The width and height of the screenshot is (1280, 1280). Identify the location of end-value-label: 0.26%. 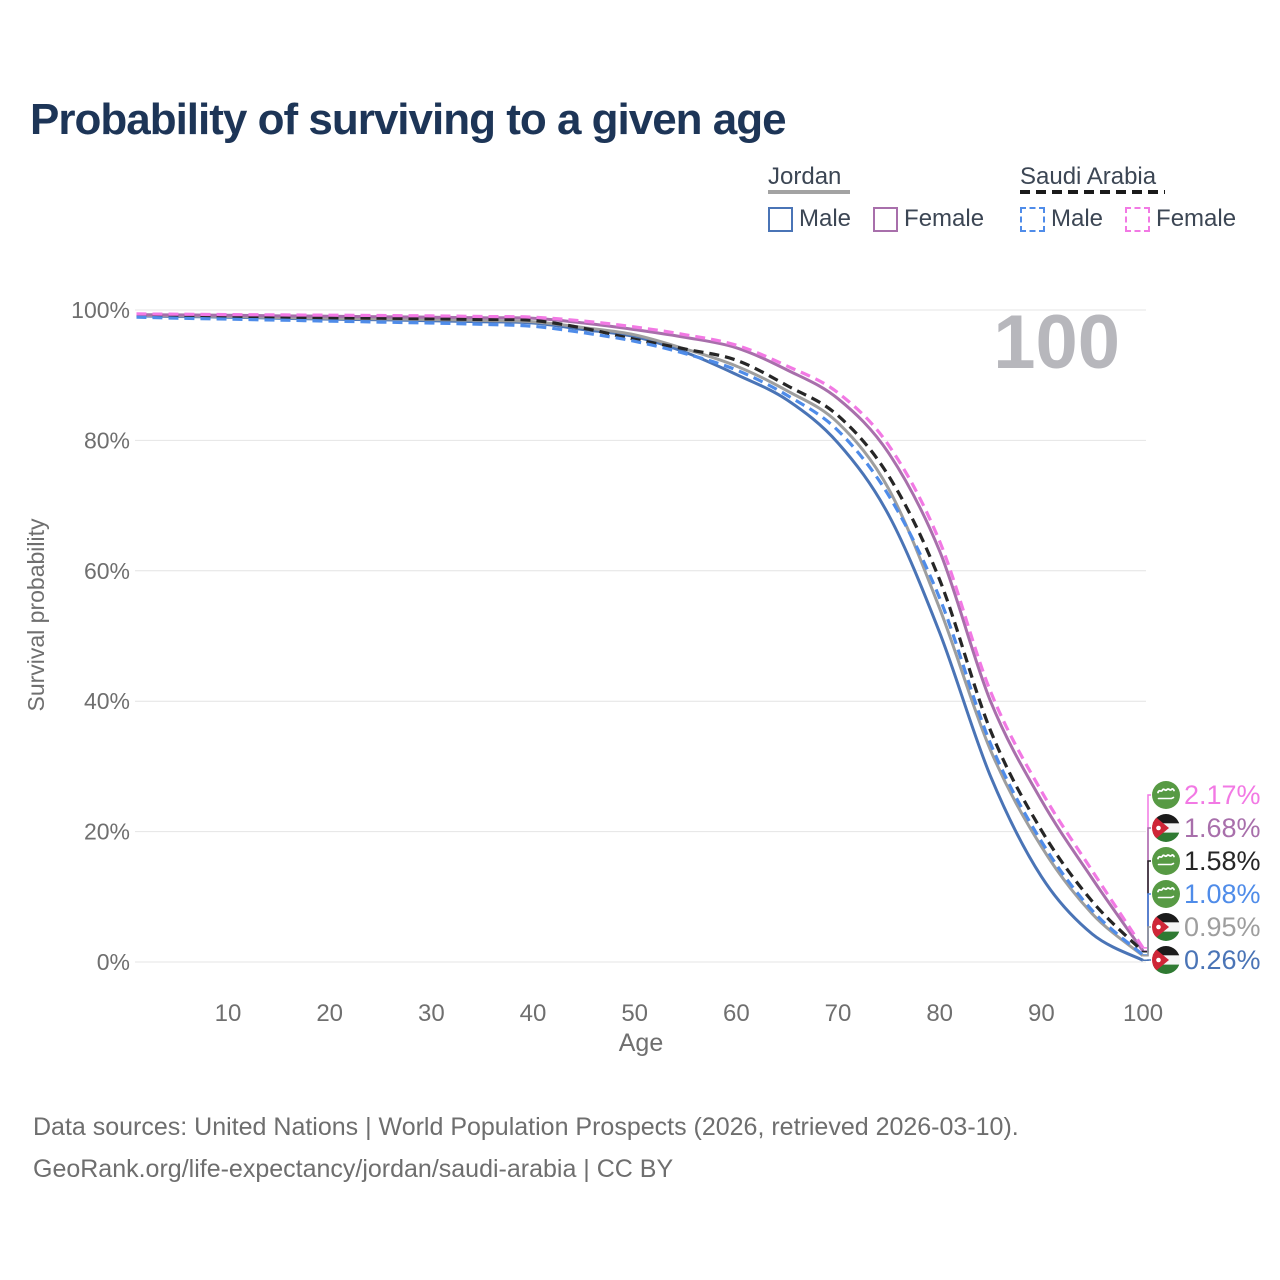
(1222, 960).